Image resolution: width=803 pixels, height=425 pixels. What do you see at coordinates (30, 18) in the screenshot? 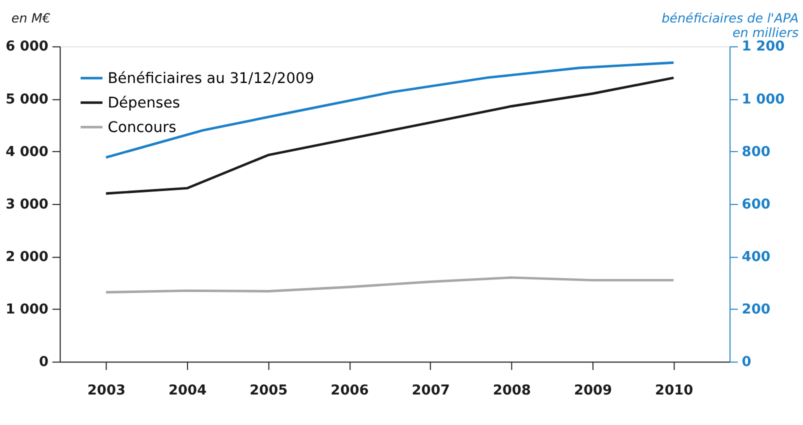
I see `y-axis-title: en M€` at bounding box center [30, 18].